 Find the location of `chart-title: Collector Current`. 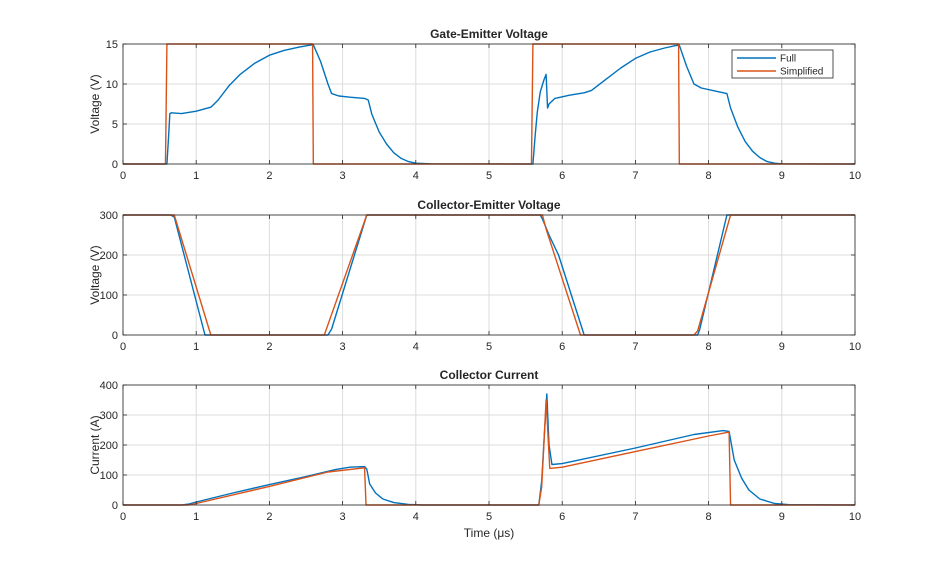

chart-title: Collector Current is located at coordinates (489, 375).